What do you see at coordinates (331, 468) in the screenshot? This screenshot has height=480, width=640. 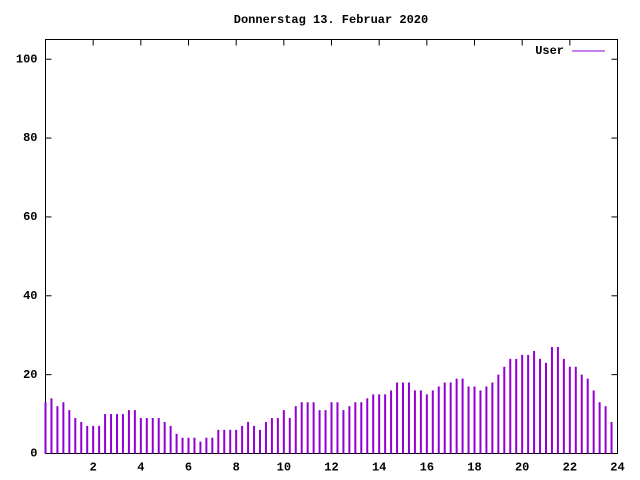 I see `x-tick-label: 12` at bounding box center [331, 468].